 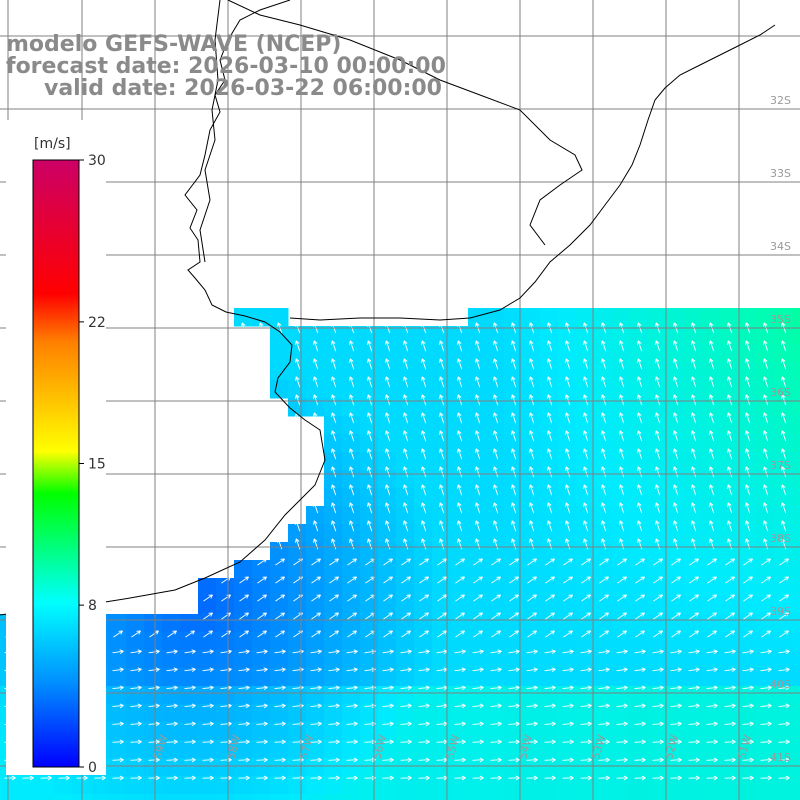 I want to click on title-line-1: modelo GEFS-WAVE (NCEP), so click(x=173, y=44).